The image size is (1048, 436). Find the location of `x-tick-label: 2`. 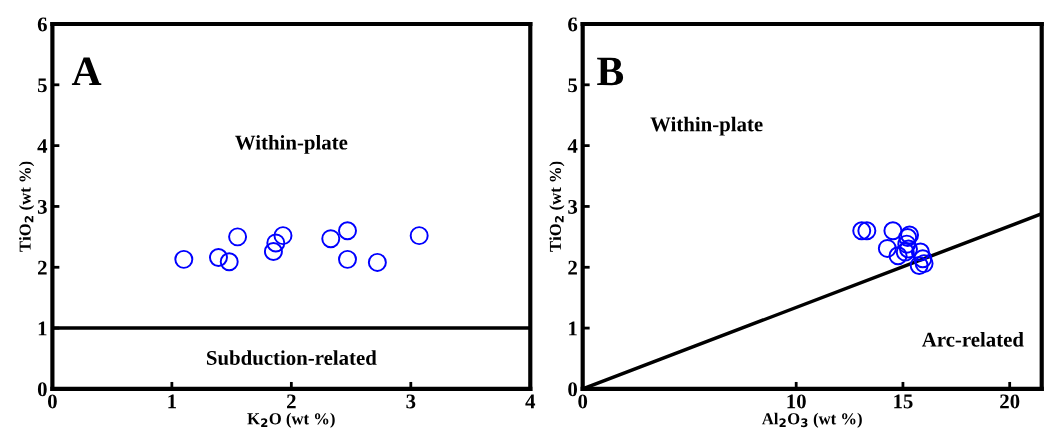

x-tick-label: 2 is located at coordinates (291, 401).